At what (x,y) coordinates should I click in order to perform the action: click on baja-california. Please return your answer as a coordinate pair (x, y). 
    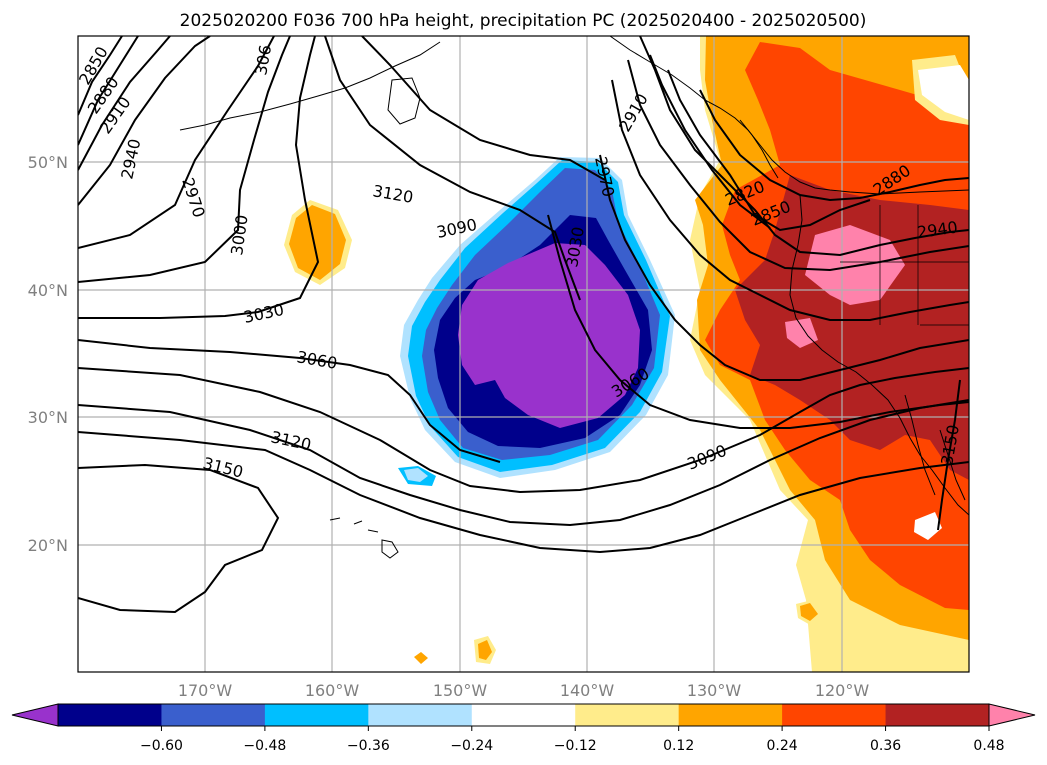
    Looking at the image, I should click on (920, 445).